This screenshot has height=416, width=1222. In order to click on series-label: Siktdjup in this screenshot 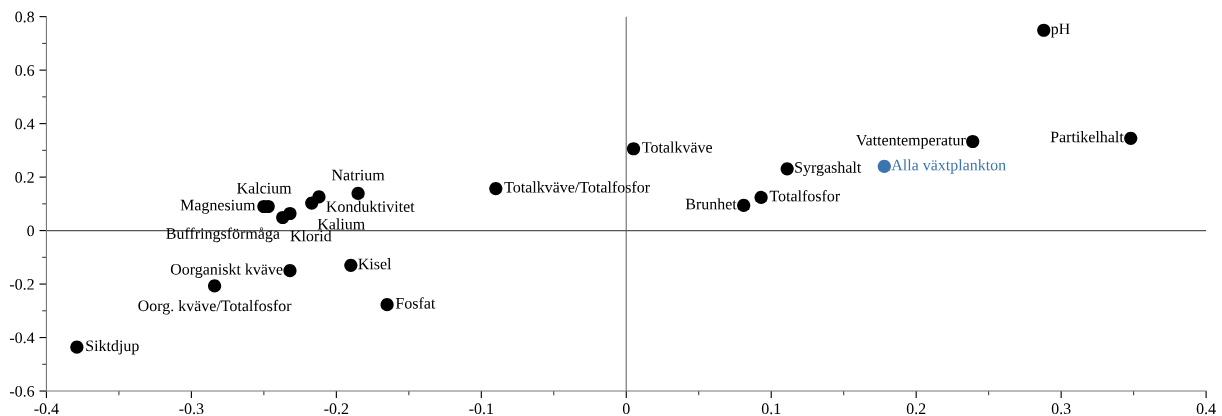, I will do `click(112, 347)`.